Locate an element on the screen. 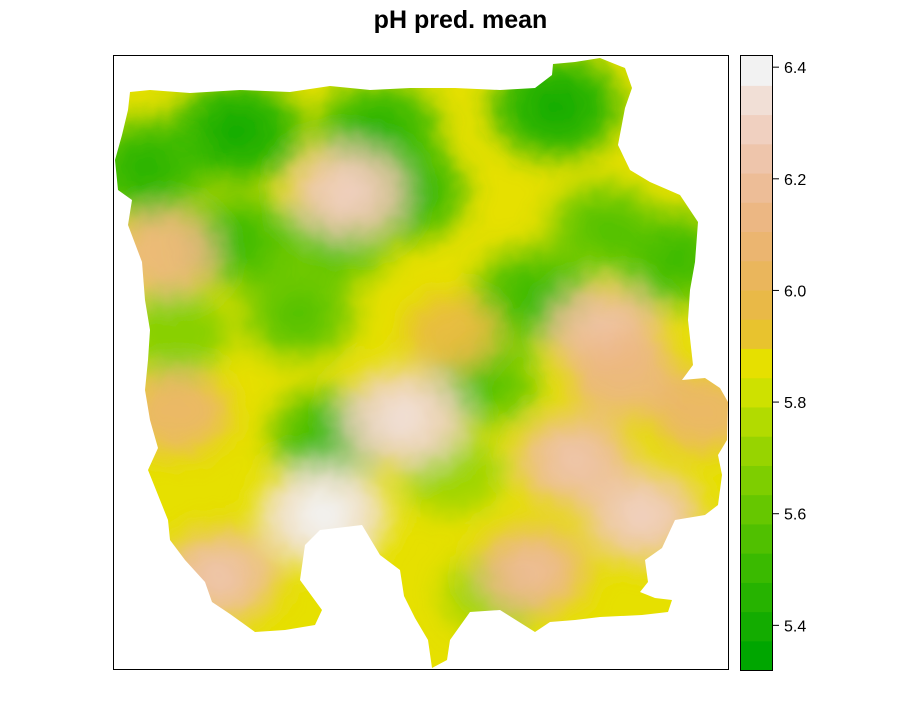 Image resolution: width=921 pixels, height=708 pixels. legend-colorbar: 6.4 6.2 6.0 5.8 5.6 5.4 is located at coordinates (773, 363).